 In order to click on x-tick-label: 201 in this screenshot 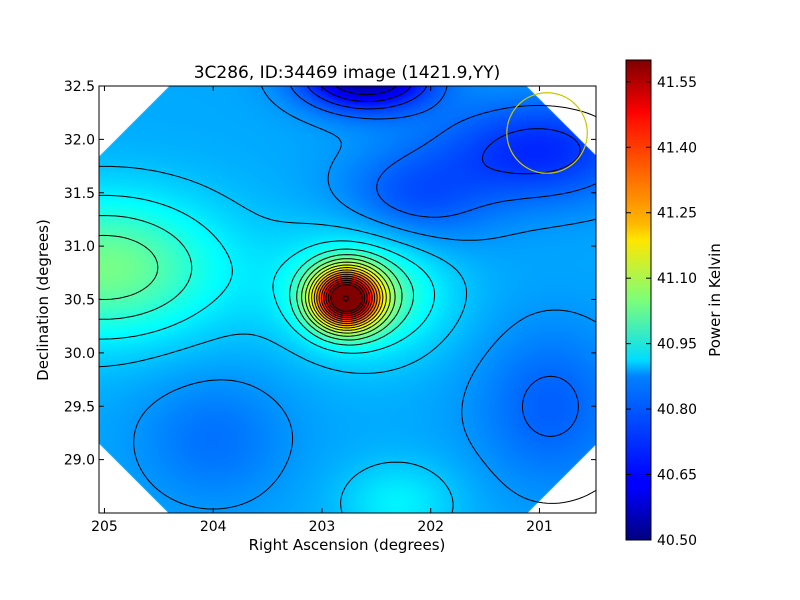, I will do `click(539, 527)`.